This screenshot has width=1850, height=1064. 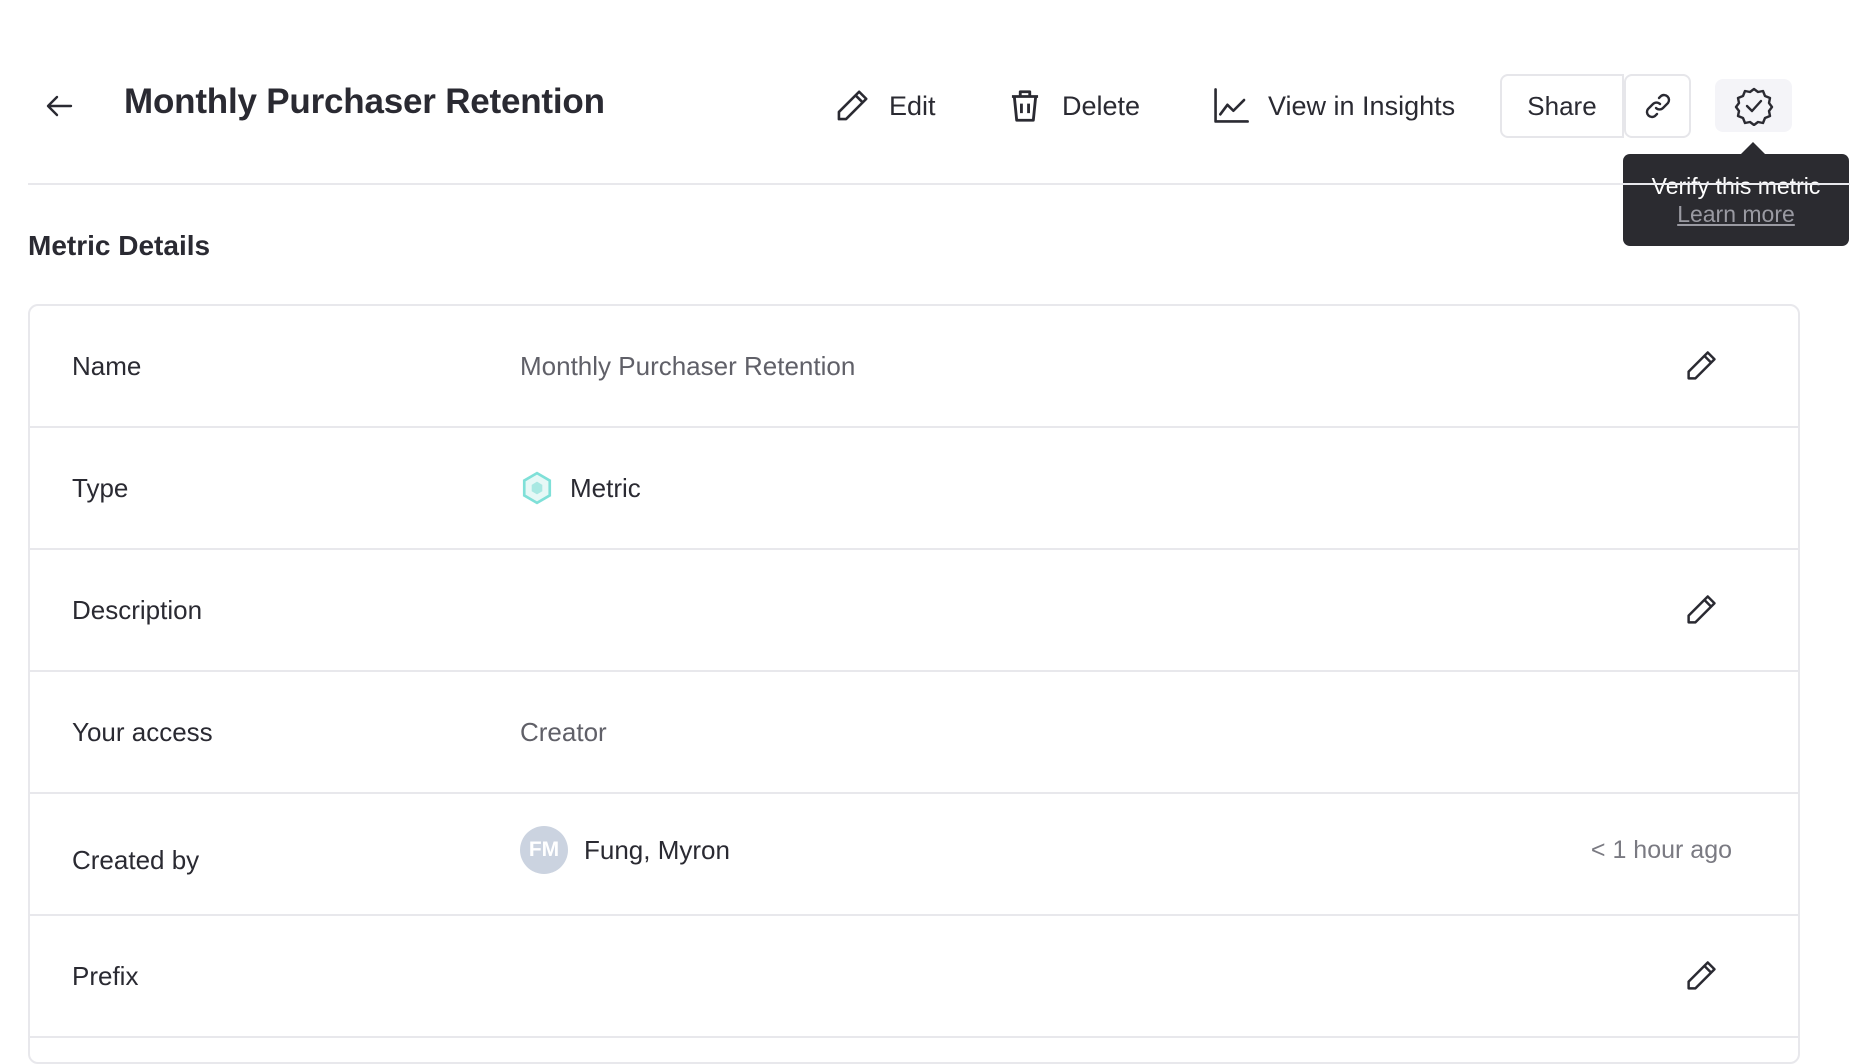 What do you see at coordinates (914, 855) in the screenshot?
I see `detail-row-created-by: Created by FM Fung, Myron < 1 hour ago` at bounding box center [914, 855].